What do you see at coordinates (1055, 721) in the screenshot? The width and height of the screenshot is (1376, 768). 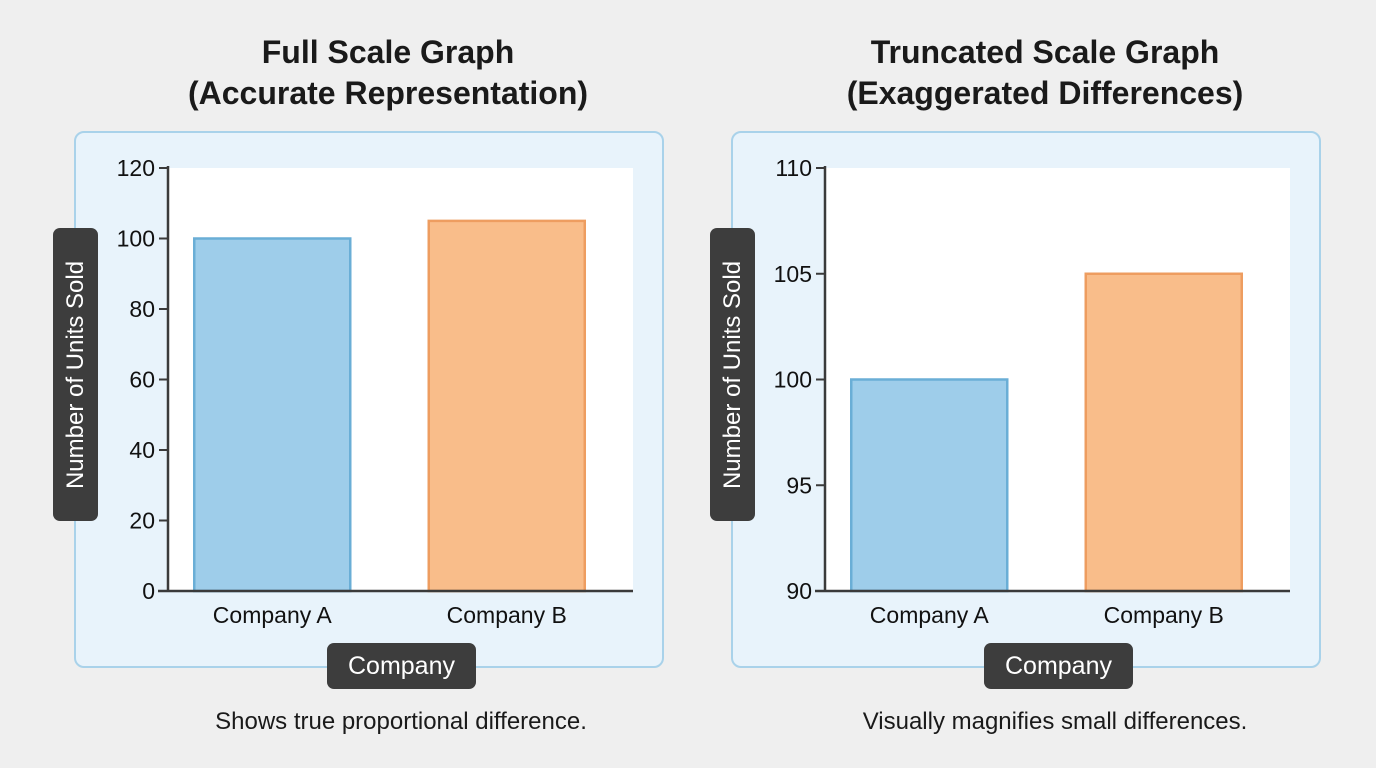 I see `chart-caption: Visually magnifies small differences.` at bounding box center [1055, 721].